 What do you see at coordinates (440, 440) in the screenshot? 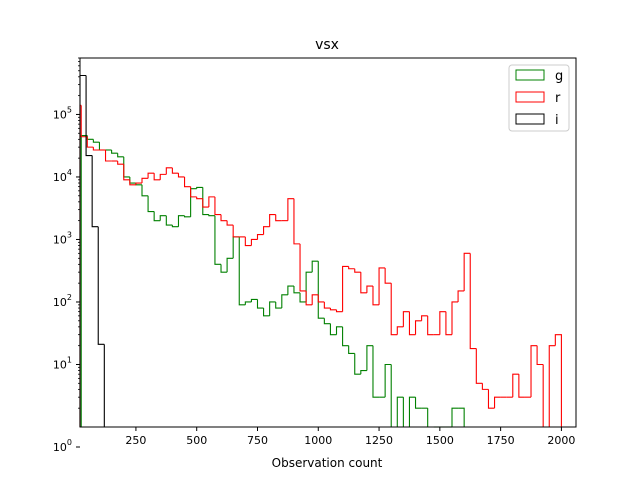
I see `x-tick-label-5: 1500` at bounding box center [440, 440].